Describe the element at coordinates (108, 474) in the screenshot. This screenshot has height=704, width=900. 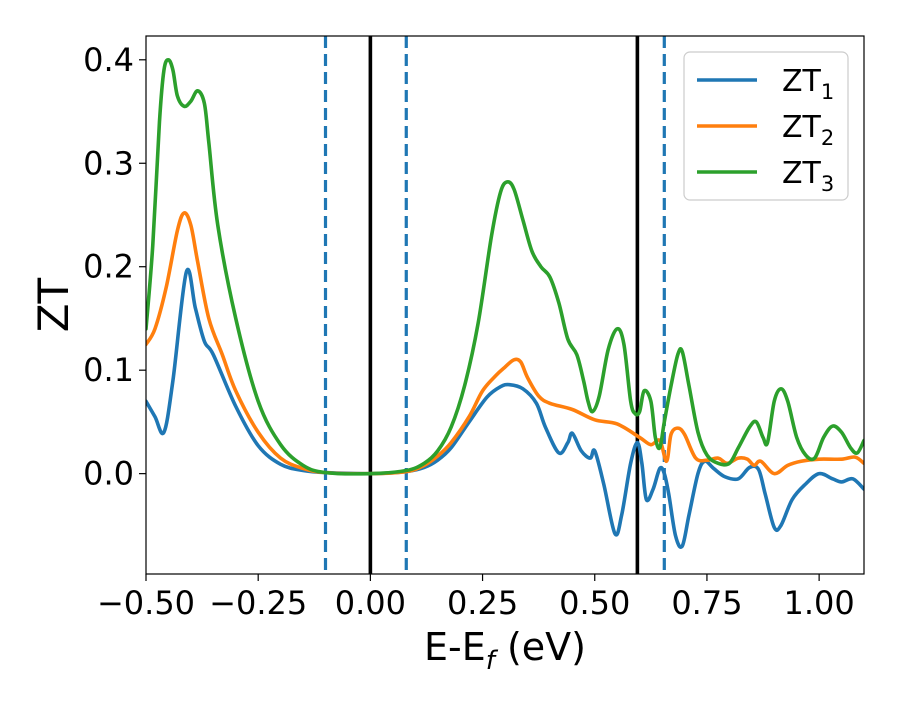
I see `y-tick-label: 0.0` at that location.